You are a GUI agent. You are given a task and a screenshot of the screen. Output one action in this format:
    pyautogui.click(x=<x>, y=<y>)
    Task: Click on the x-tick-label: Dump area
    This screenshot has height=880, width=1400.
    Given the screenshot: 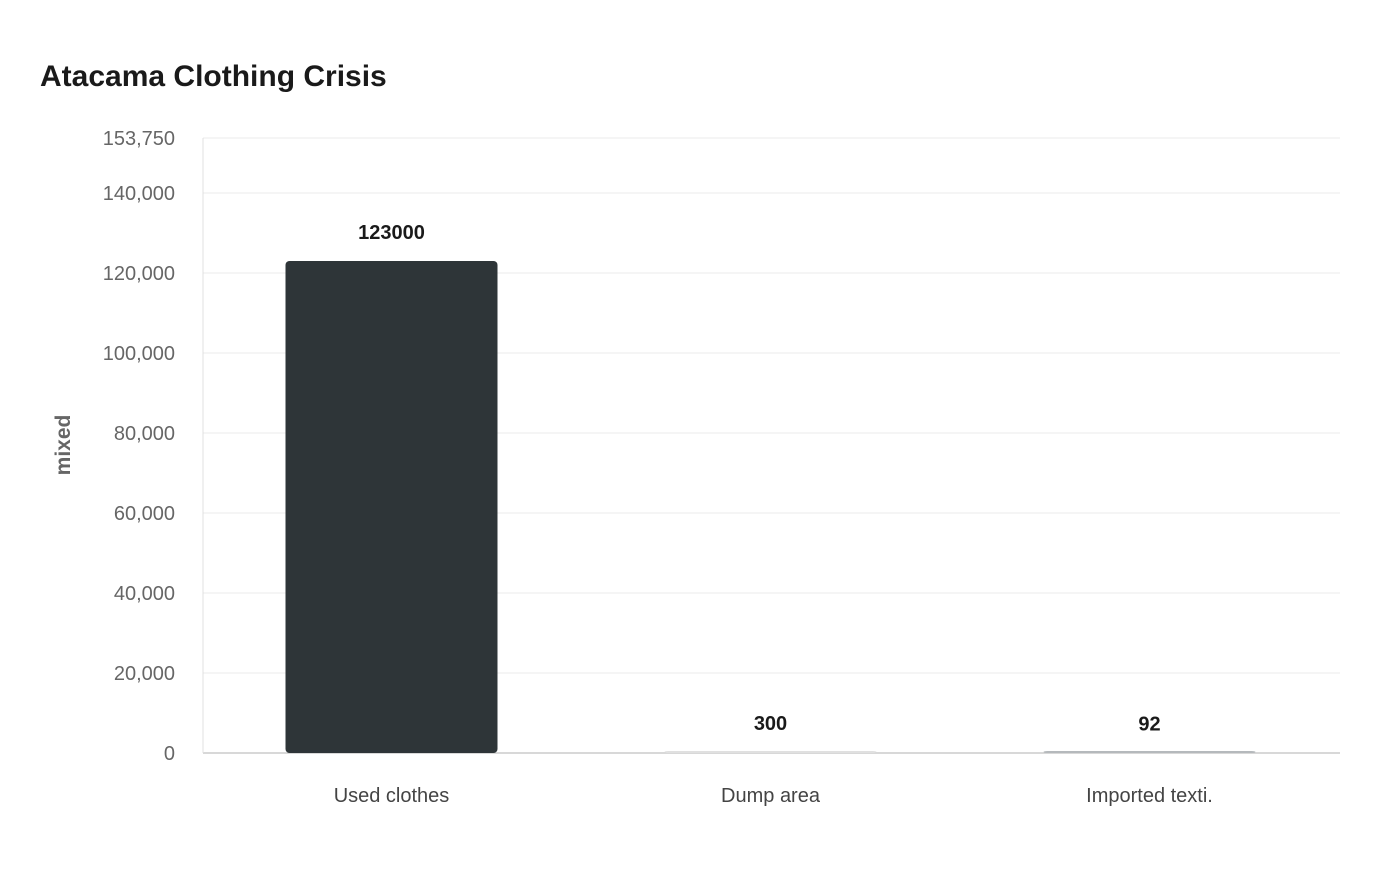 What is the action you would take?
    pyautogui.click(x=771, y=796)
    